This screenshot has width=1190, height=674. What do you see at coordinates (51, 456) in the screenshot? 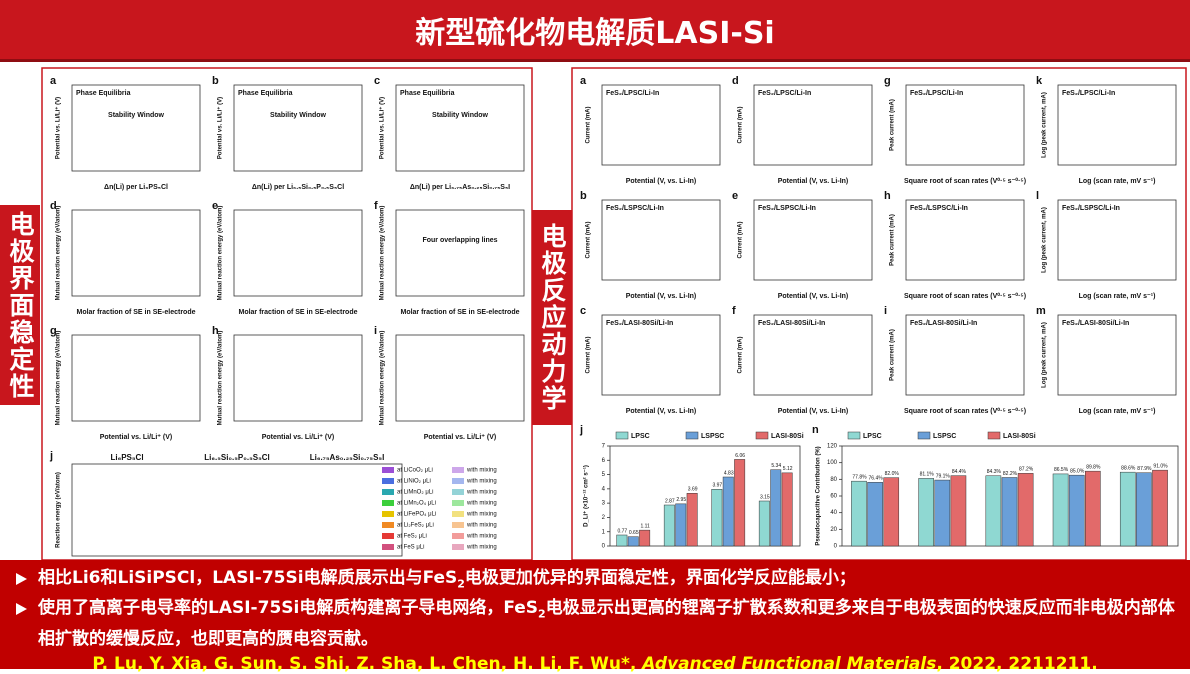
I see `panel-letter: j` at bounding box center [51, 456].